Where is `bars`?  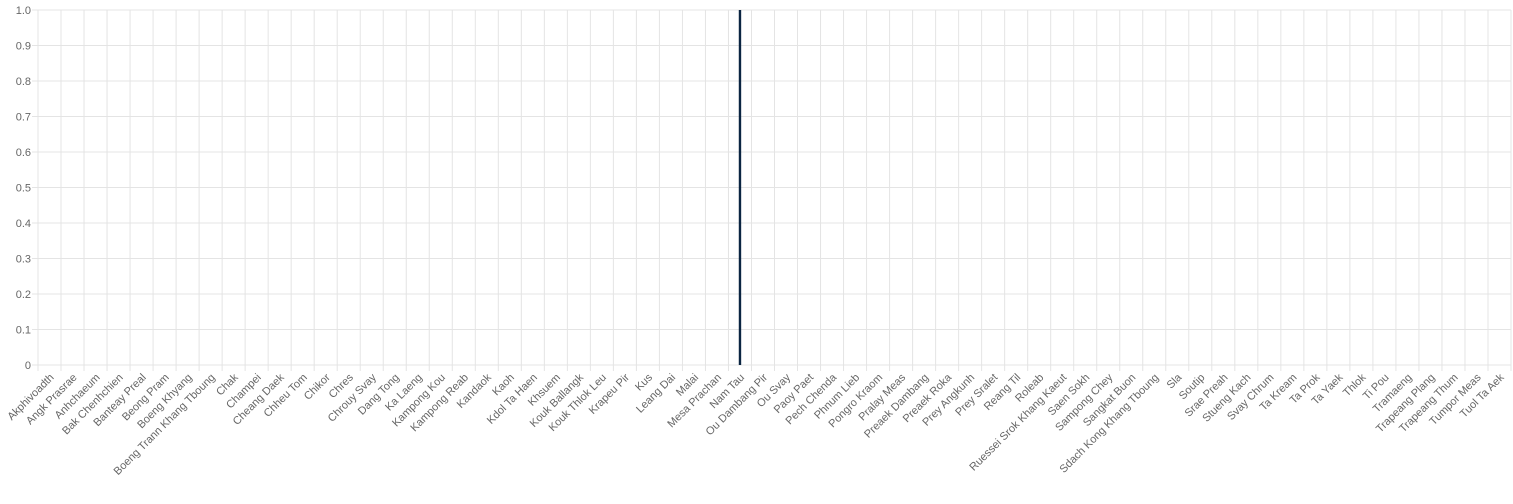 bars is located at coordinates (740, 187).